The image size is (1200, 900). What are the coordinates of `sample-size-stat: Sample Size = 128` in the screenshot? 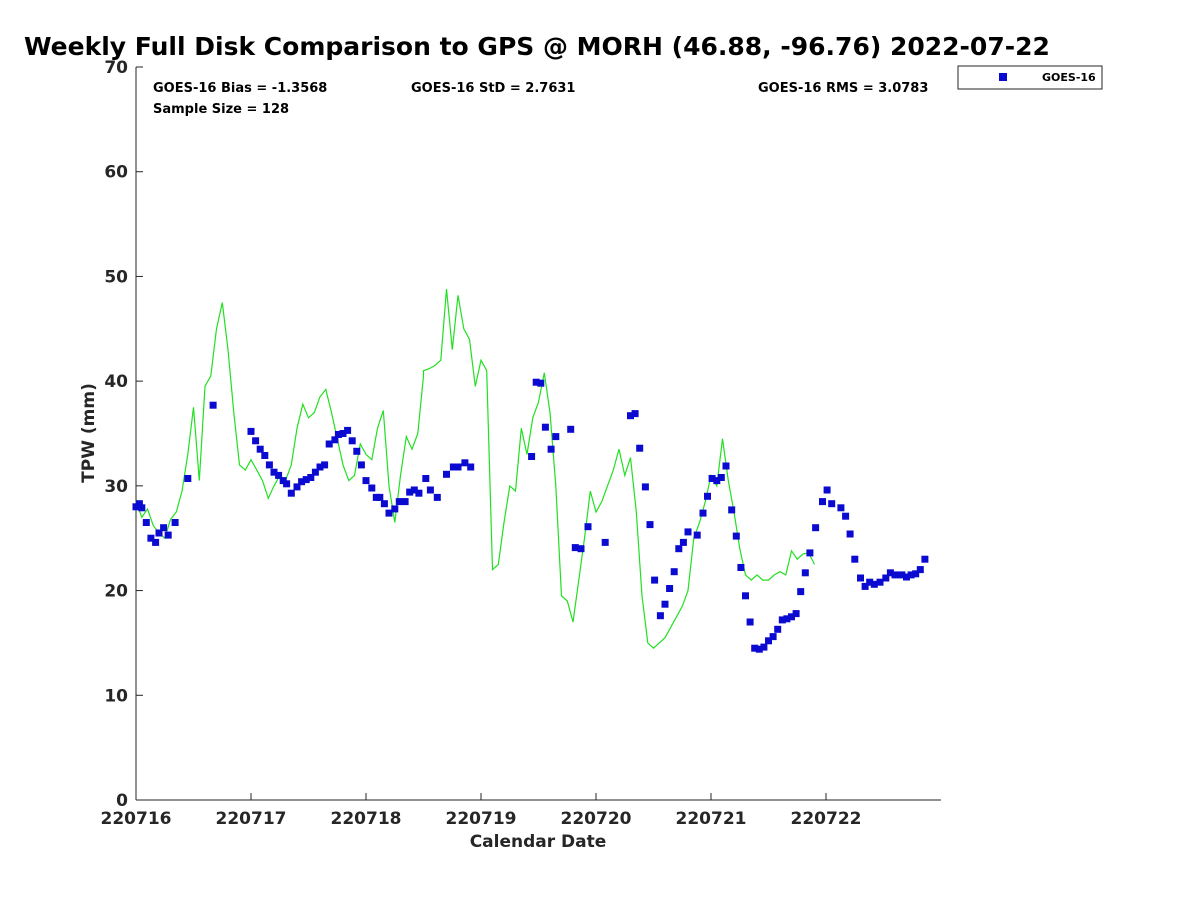 It's located at (221, 109).